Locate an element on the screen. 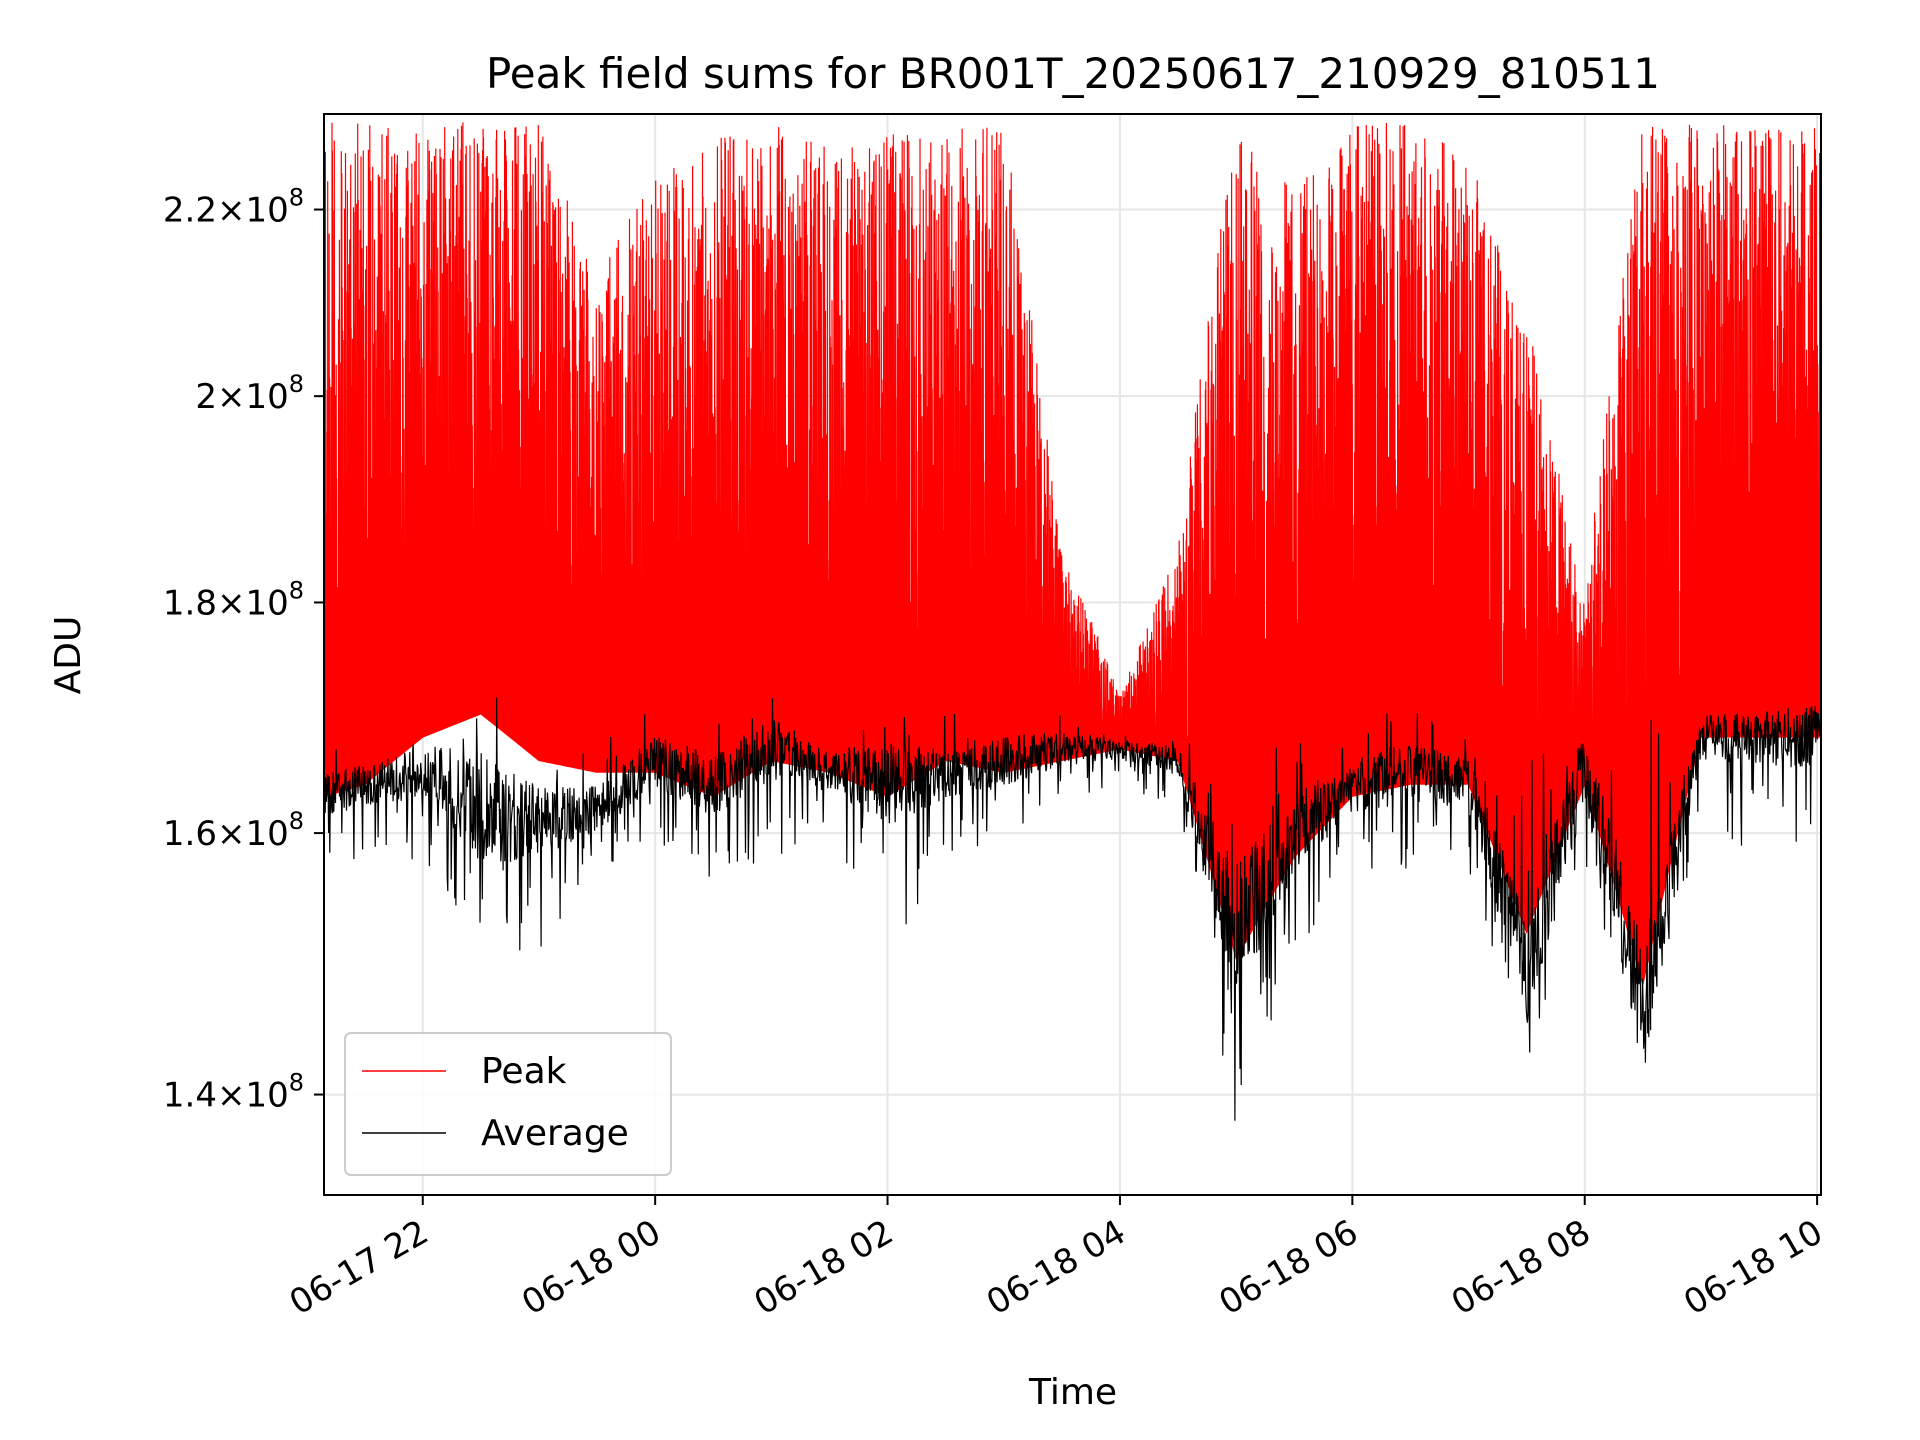 Image resolution: width=1920 pixels, height=1440 pixels. y-tick-mantissa: 1.4 is located at coordinates (190, 1096).